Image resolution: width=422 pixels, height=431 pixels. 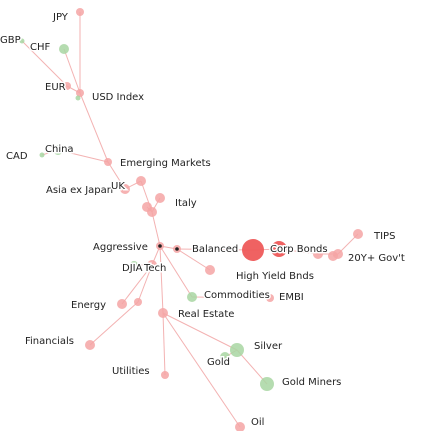 I want to click on node-label-financials: Financials, so click(x=49, y=341).